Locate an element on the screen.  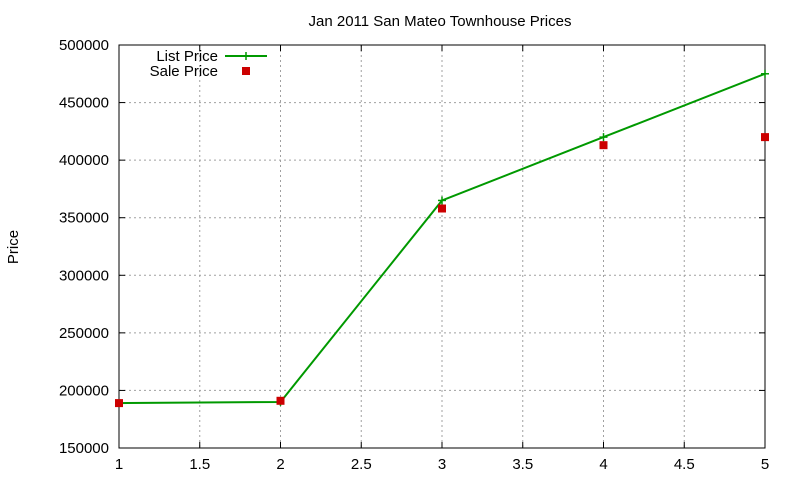
y-tick-label: 150000 is located at coordinates (84, 448).